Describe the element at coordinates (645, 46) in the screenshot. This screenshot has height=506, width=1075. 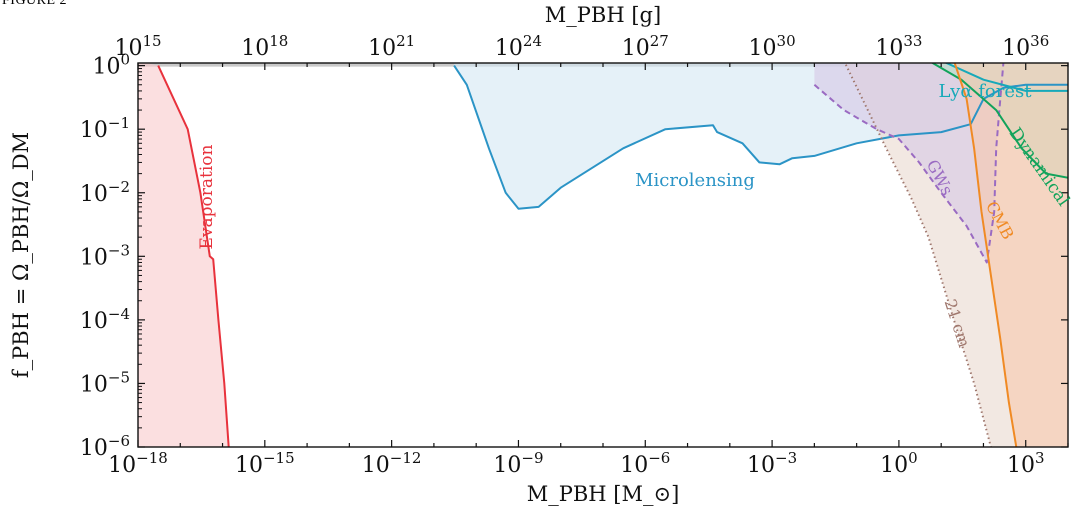
I see `x2-tick-label: 10²⁷` at that location.